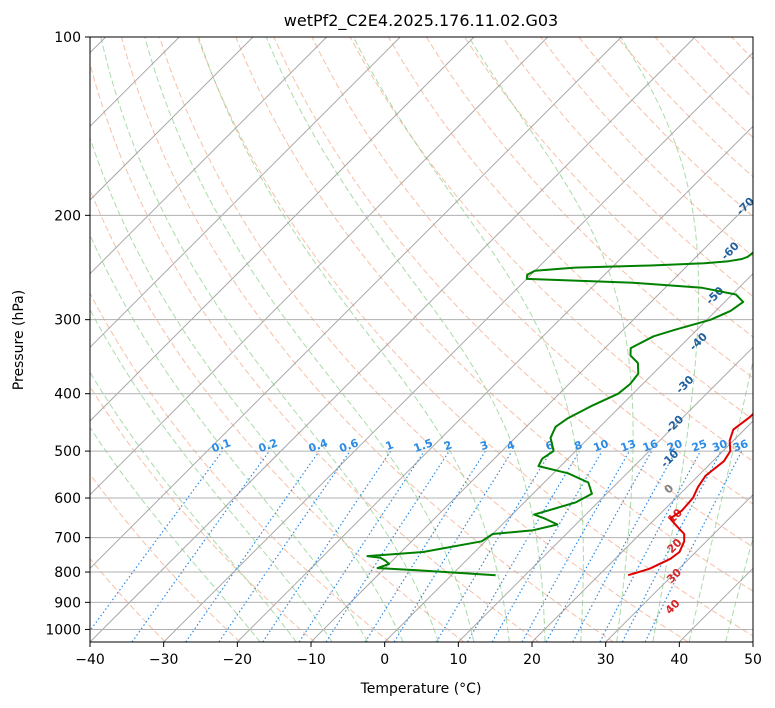 This screenshot has height=708, width=775. I want to click on mixing-ratio-label: 20, so click(674, 446).